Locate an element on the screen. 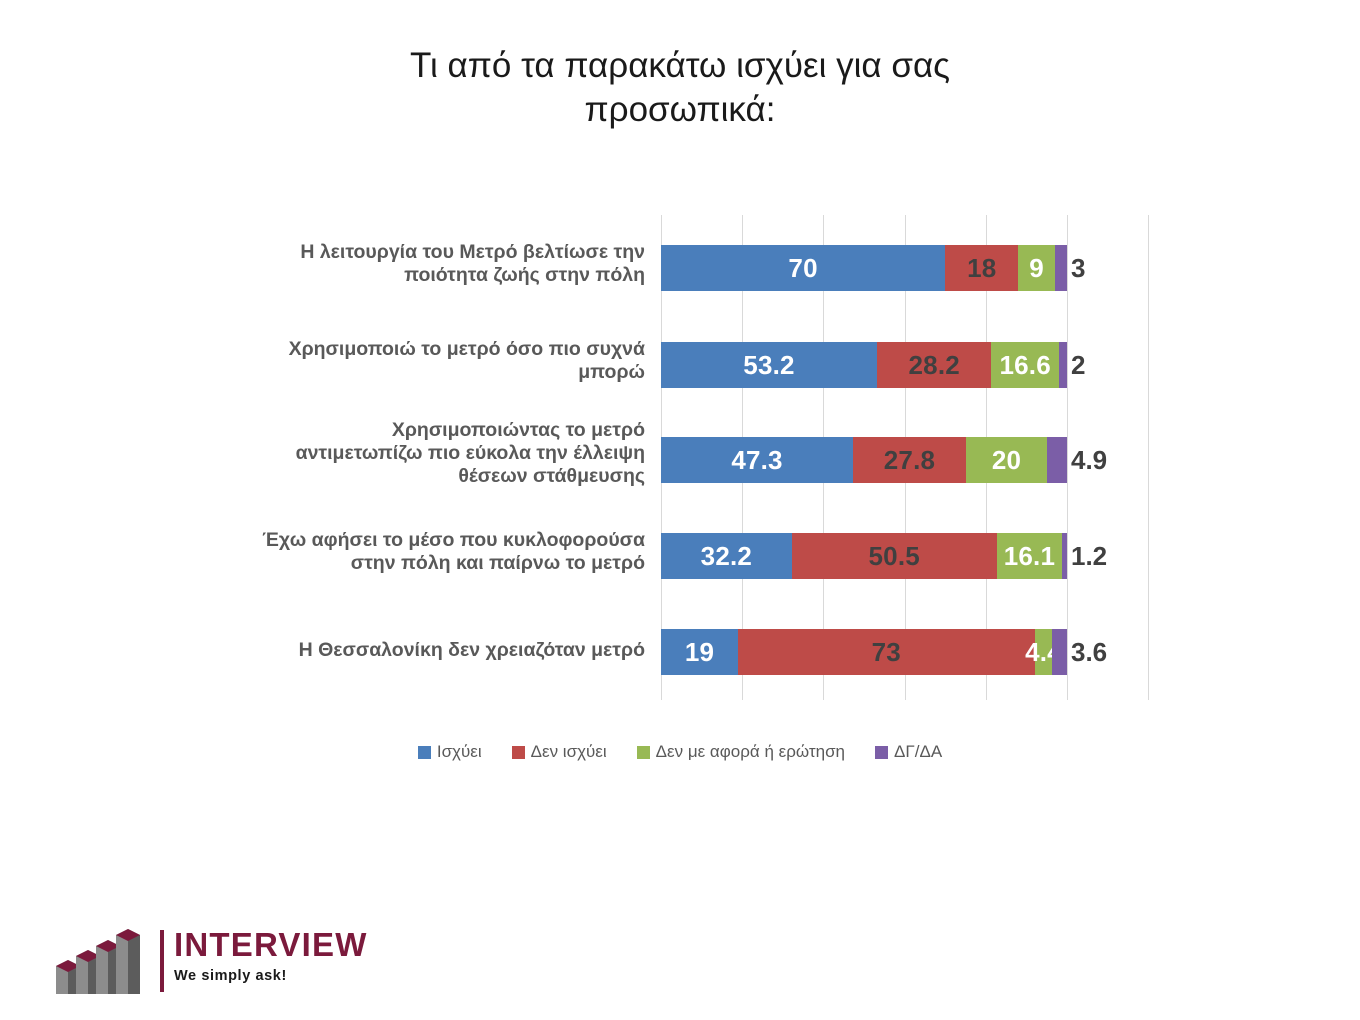  bar-segment: 32.2 is located at coordinates (726, 556).